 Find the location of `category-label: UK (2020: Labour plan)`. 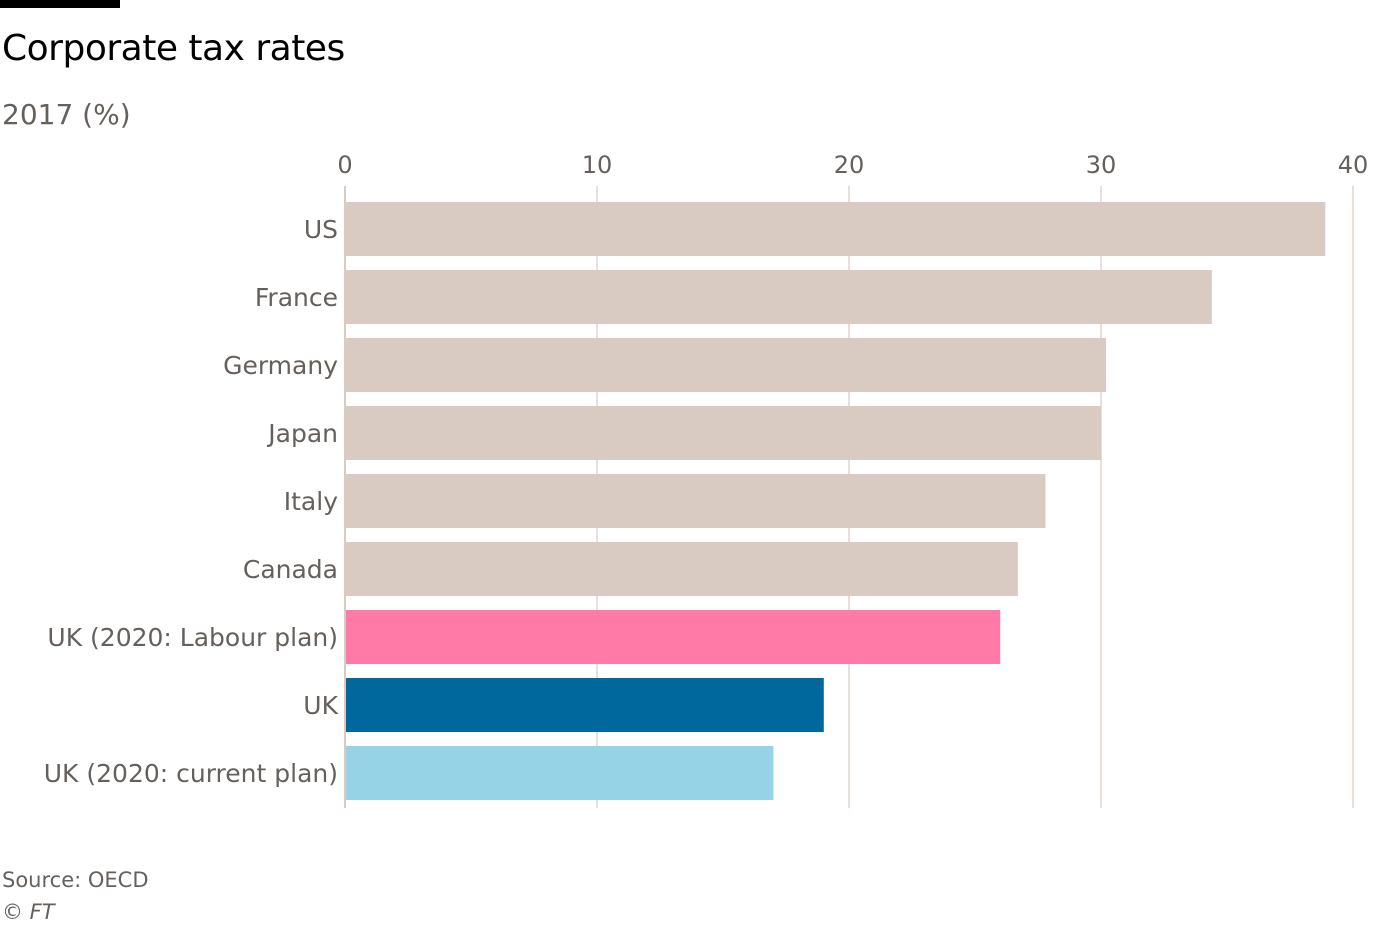

category-label: UK (2020: Labour plan) is located at coordinates (192, 637).